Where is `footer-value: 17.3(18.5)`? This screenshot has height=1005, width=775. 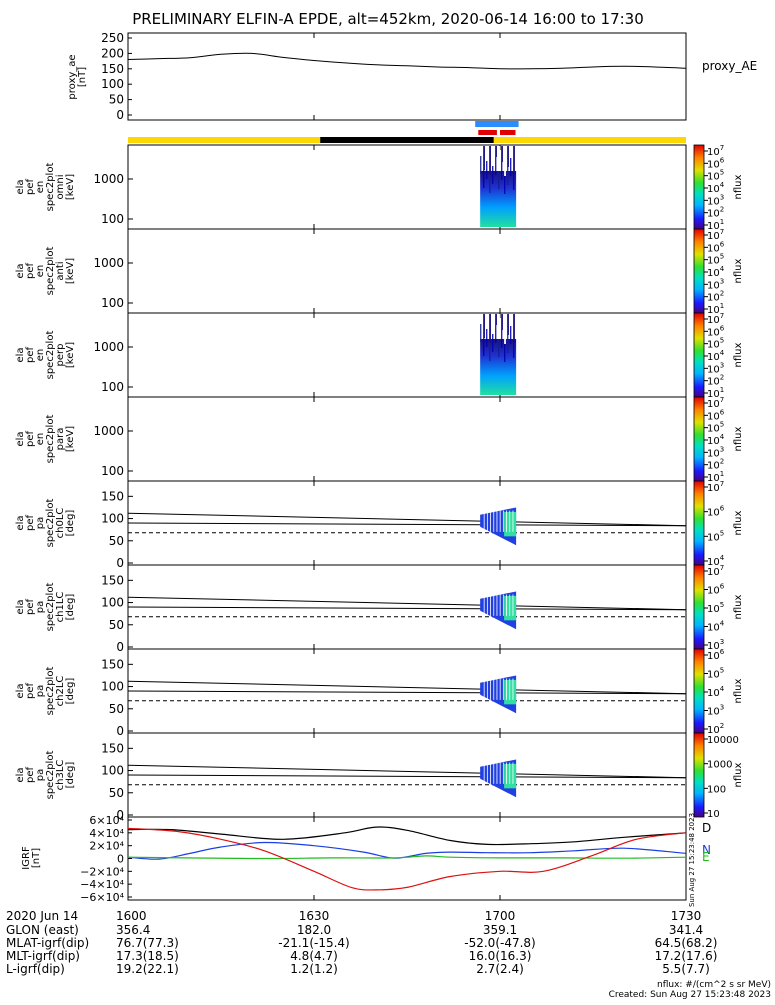
footer-value: 17.3(18.5) is located at coordinates (147, 956).